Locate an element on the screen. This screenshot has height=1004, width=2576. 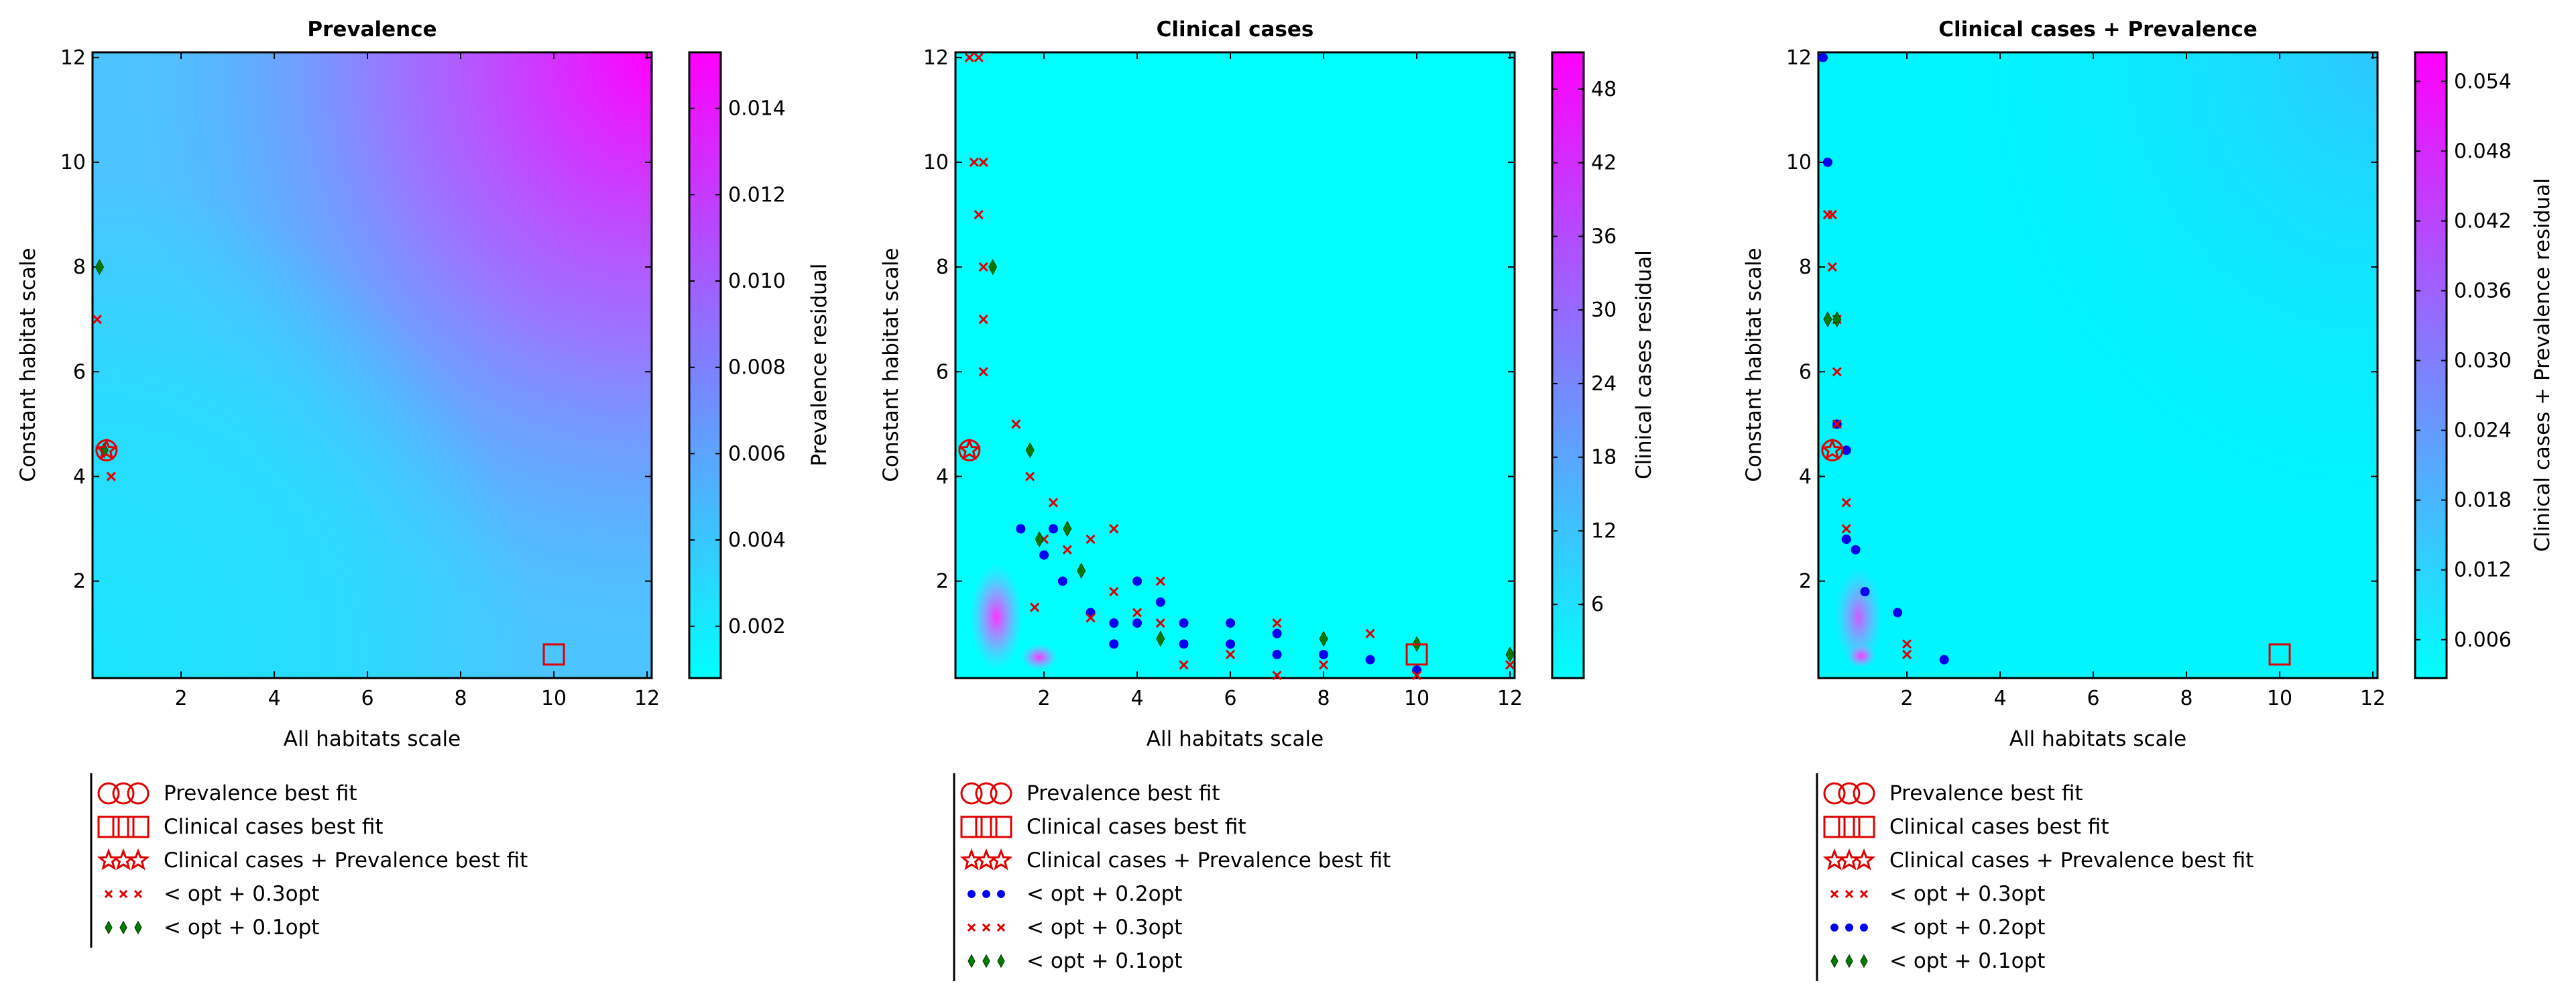
colorbar-label: Clinical cases + Prevalence residual is located at coordinates (2542, 365).